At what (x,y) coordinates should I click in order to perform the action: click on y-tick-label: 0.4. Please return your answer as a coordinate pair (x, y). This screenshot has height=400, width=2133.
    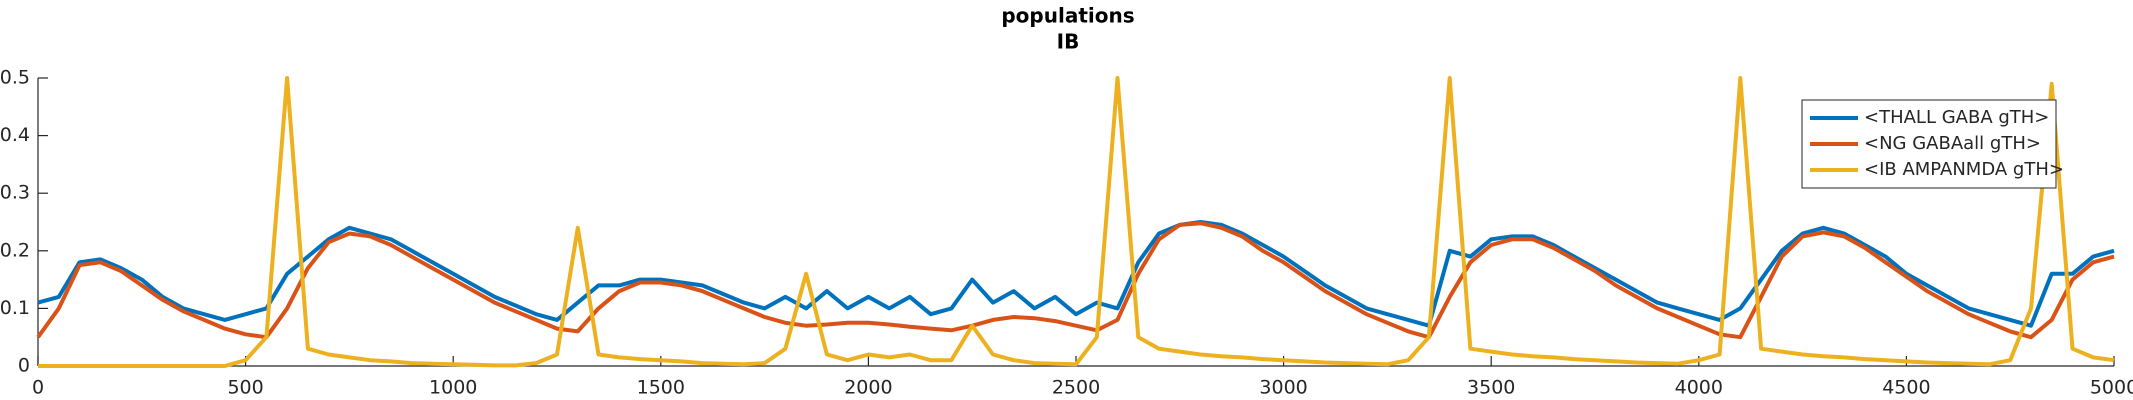
    Looking at the image, I should click on (15, 135).